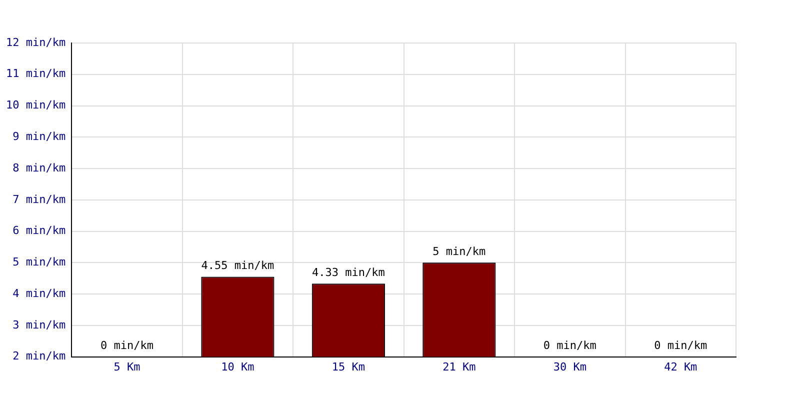  What do you see at coordinates (237, 265) in the screenshot?
I see `data-label: 4.55 min/km` at bounding box center [237, 265].